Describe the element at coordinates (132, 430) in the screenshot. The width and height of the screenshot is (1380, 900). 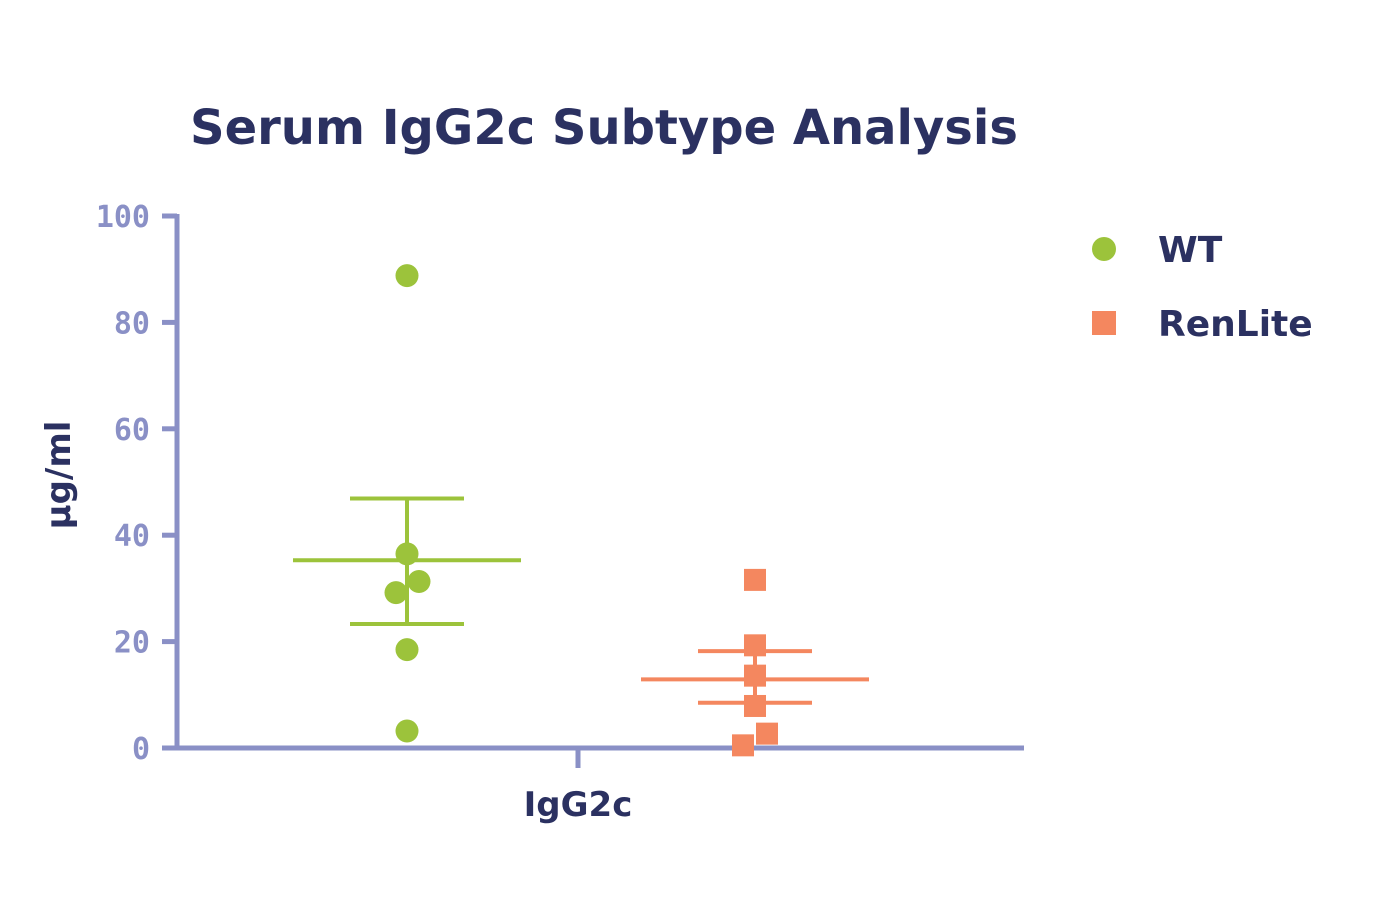
I see `y-tick-label: 60` at that location.